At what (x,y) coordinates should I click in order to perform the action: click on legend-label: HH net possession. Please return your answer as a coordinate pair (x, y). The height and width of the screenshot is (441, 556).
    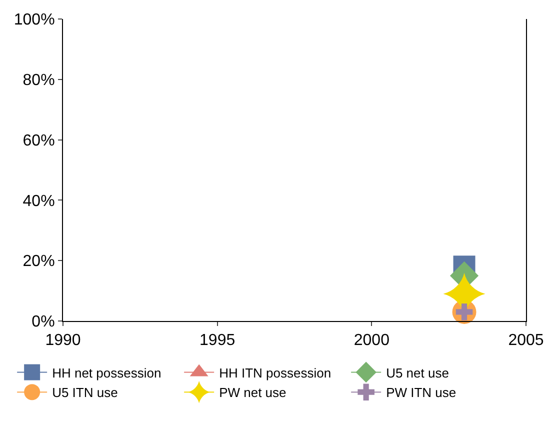
    Looking at the image, I should click on (107, 372).